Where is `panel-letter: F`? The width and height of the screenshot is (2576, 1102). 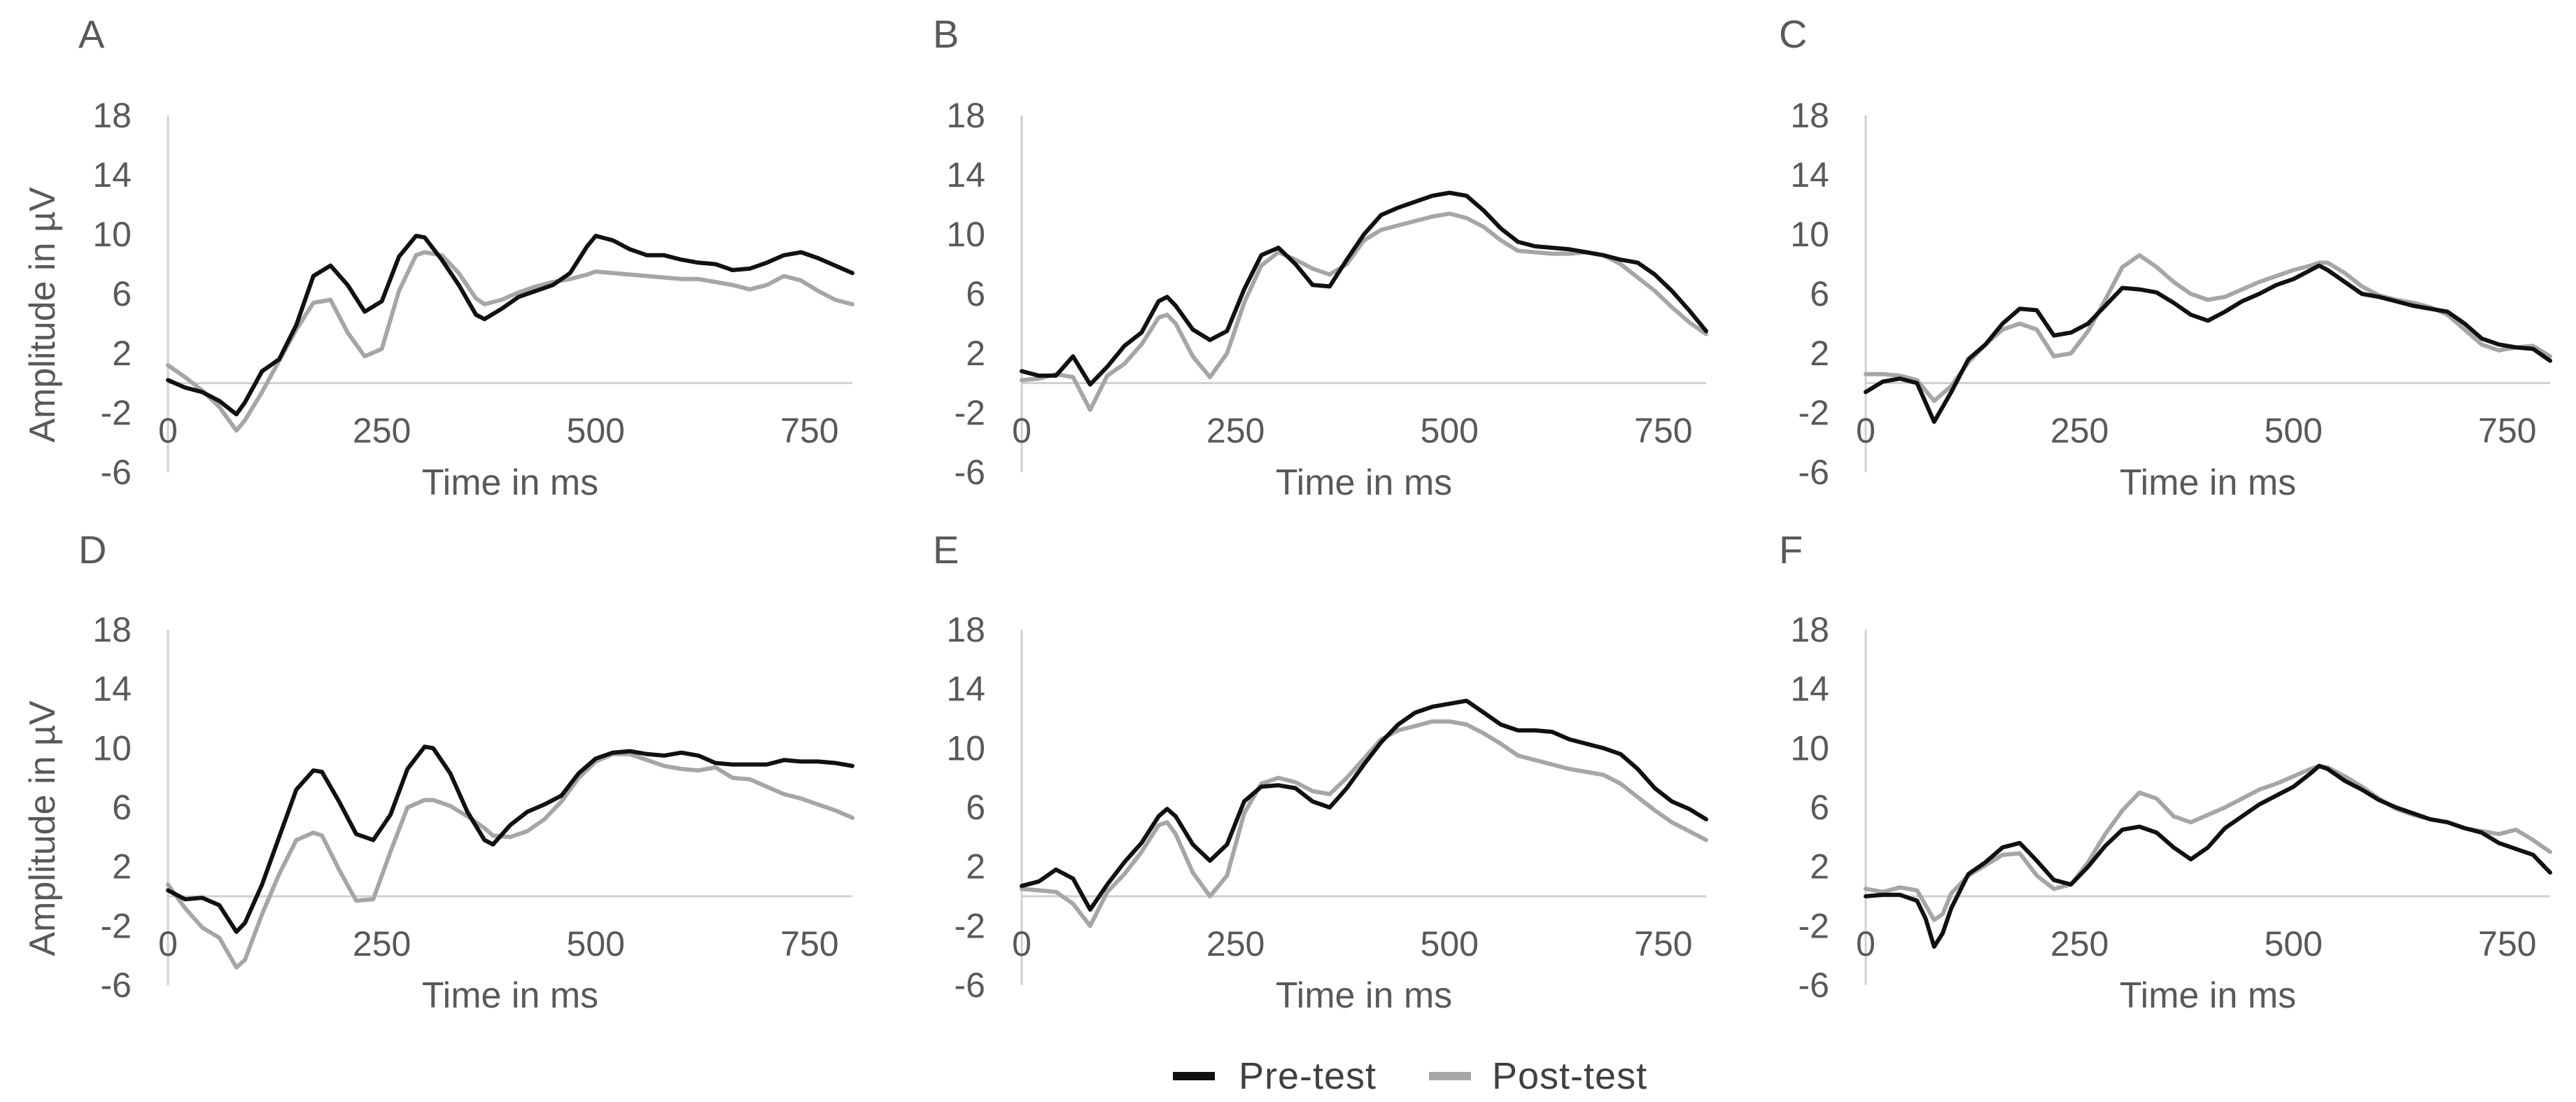
panel-letter: F is located at coordinates (1791, 550).